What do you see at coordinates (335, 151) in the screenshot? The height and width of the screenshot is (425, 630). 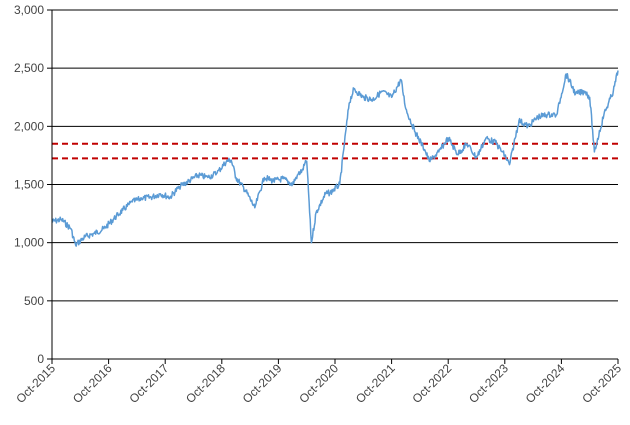 I see `reference-lines` at bounding box center [335, 151].